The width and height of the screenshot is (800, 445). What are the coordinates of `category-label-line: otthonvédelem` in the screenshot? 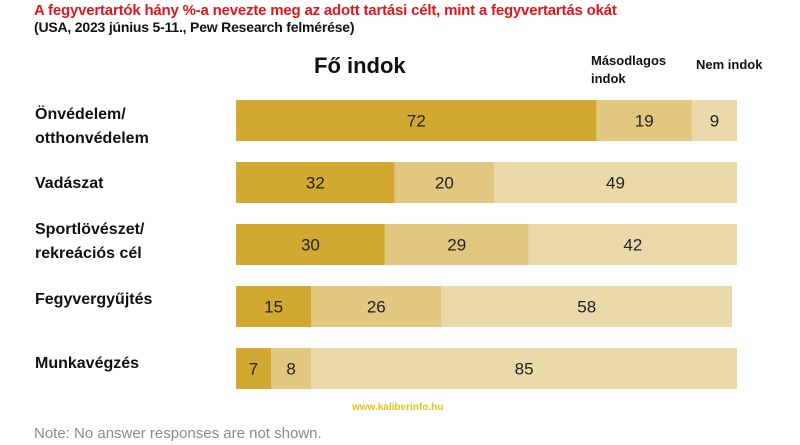 It's located at (92, 138).